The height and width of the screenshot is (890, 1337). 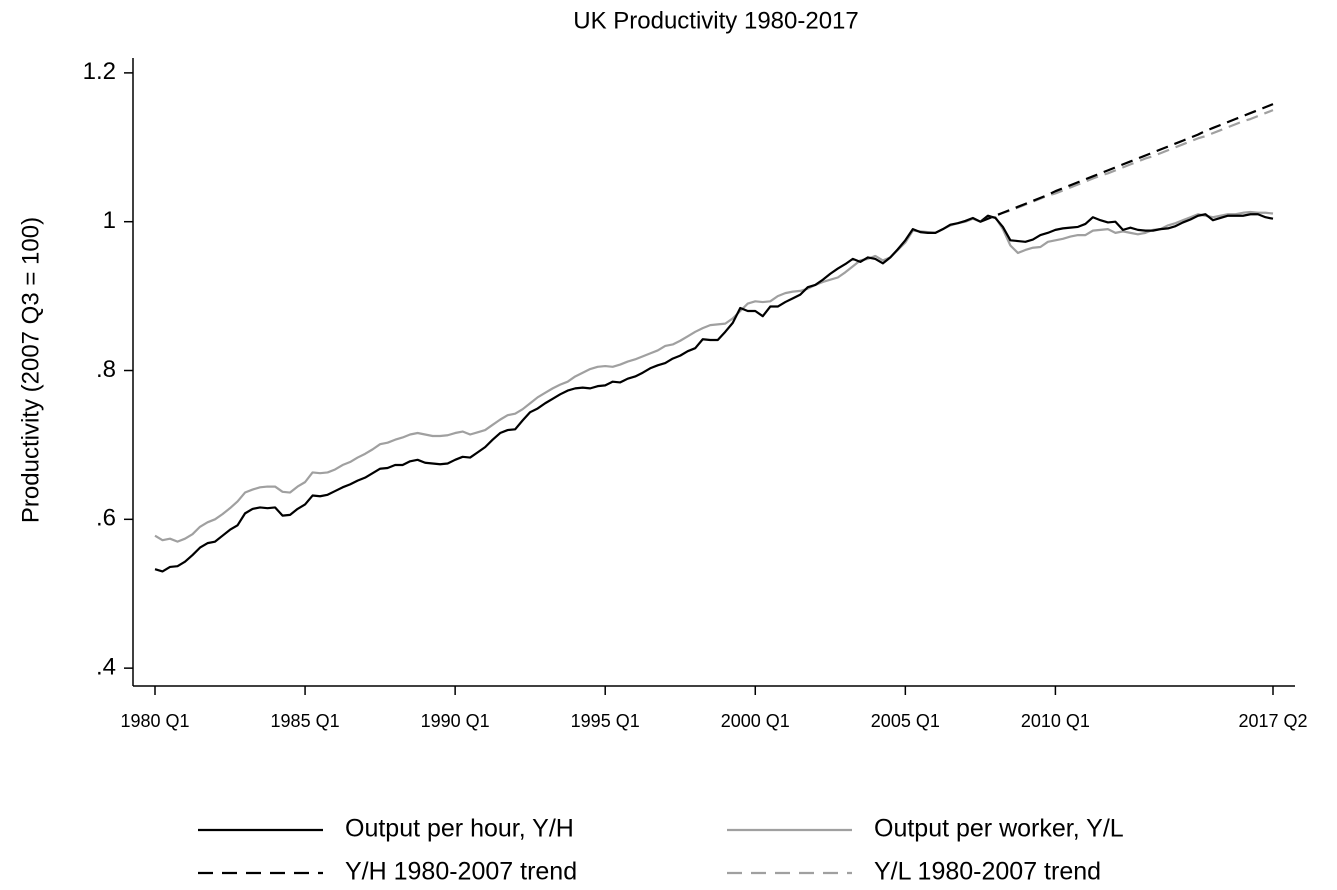 I want to click on legend-label: Output per worker, Y/L, so click(x=999, y=829).